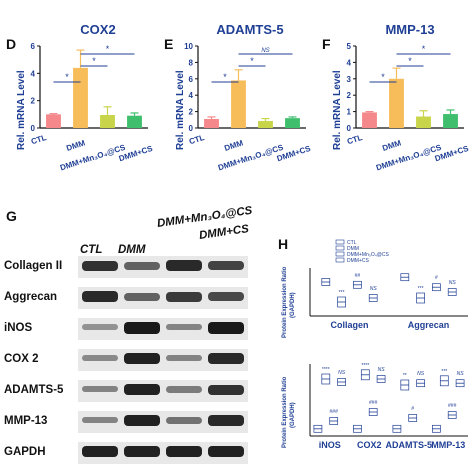  Describe the element at coordinates (358, 261) in the screenshot. I see `legend-label: DMM+CS` at that location.